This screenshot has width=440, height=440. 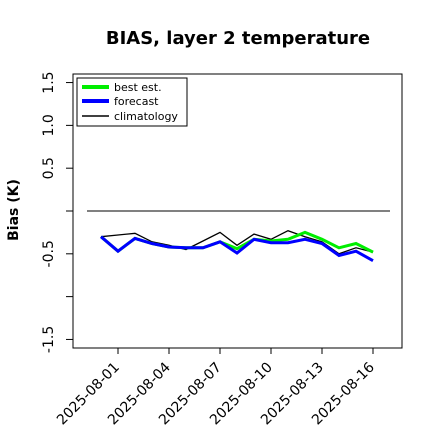 I want to click on series-line-forecast, so click(x=237, y=249).